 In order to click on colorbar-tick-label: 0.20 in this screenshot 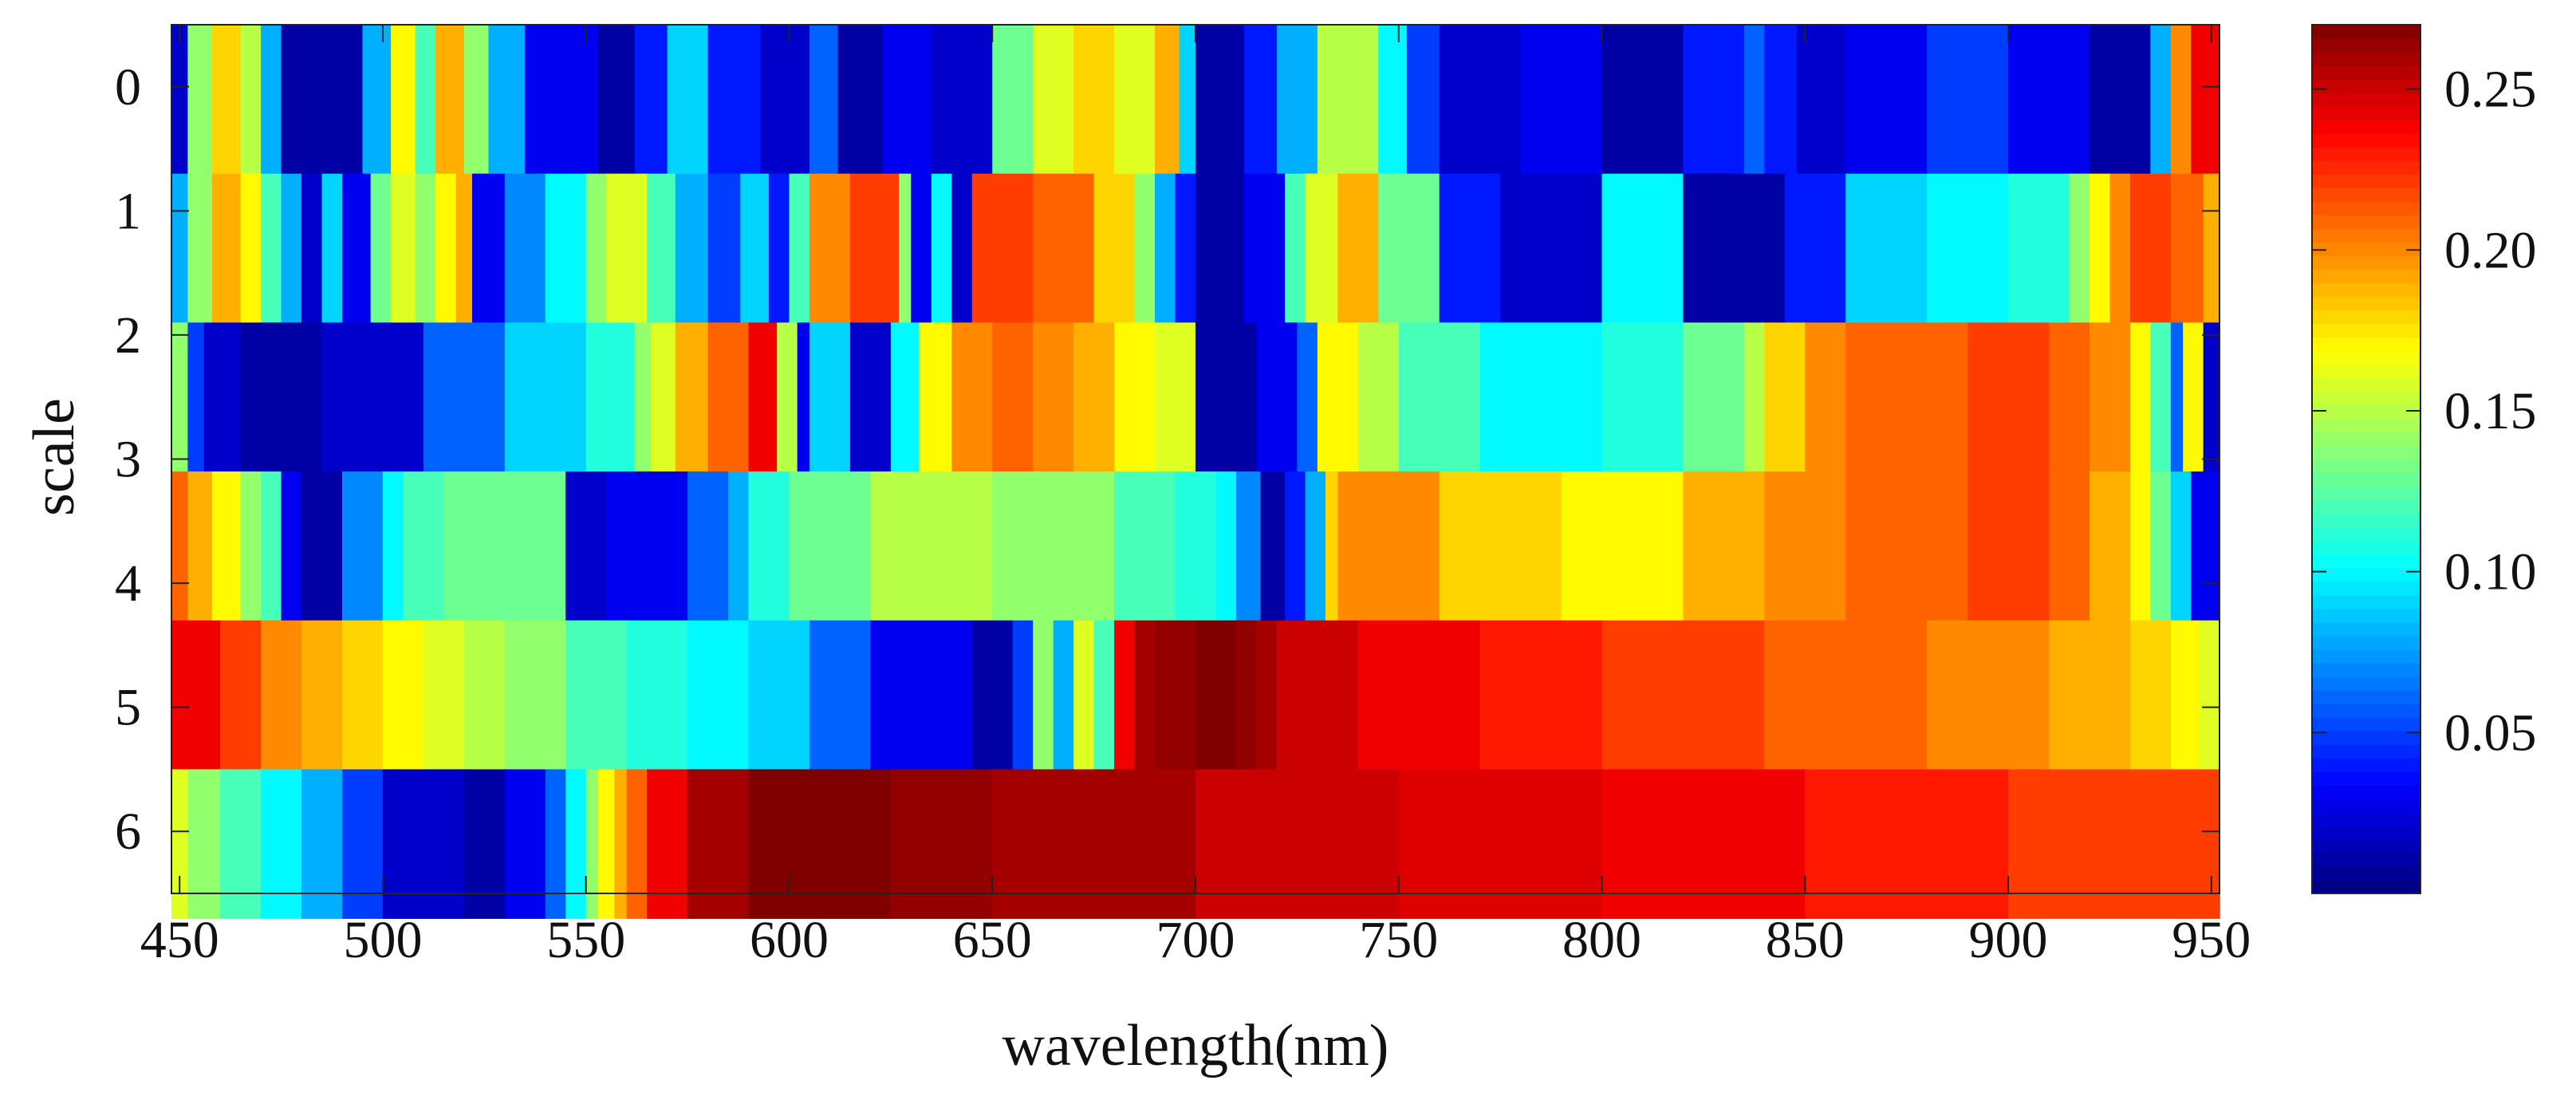, I will do `click(2490, 250)`.